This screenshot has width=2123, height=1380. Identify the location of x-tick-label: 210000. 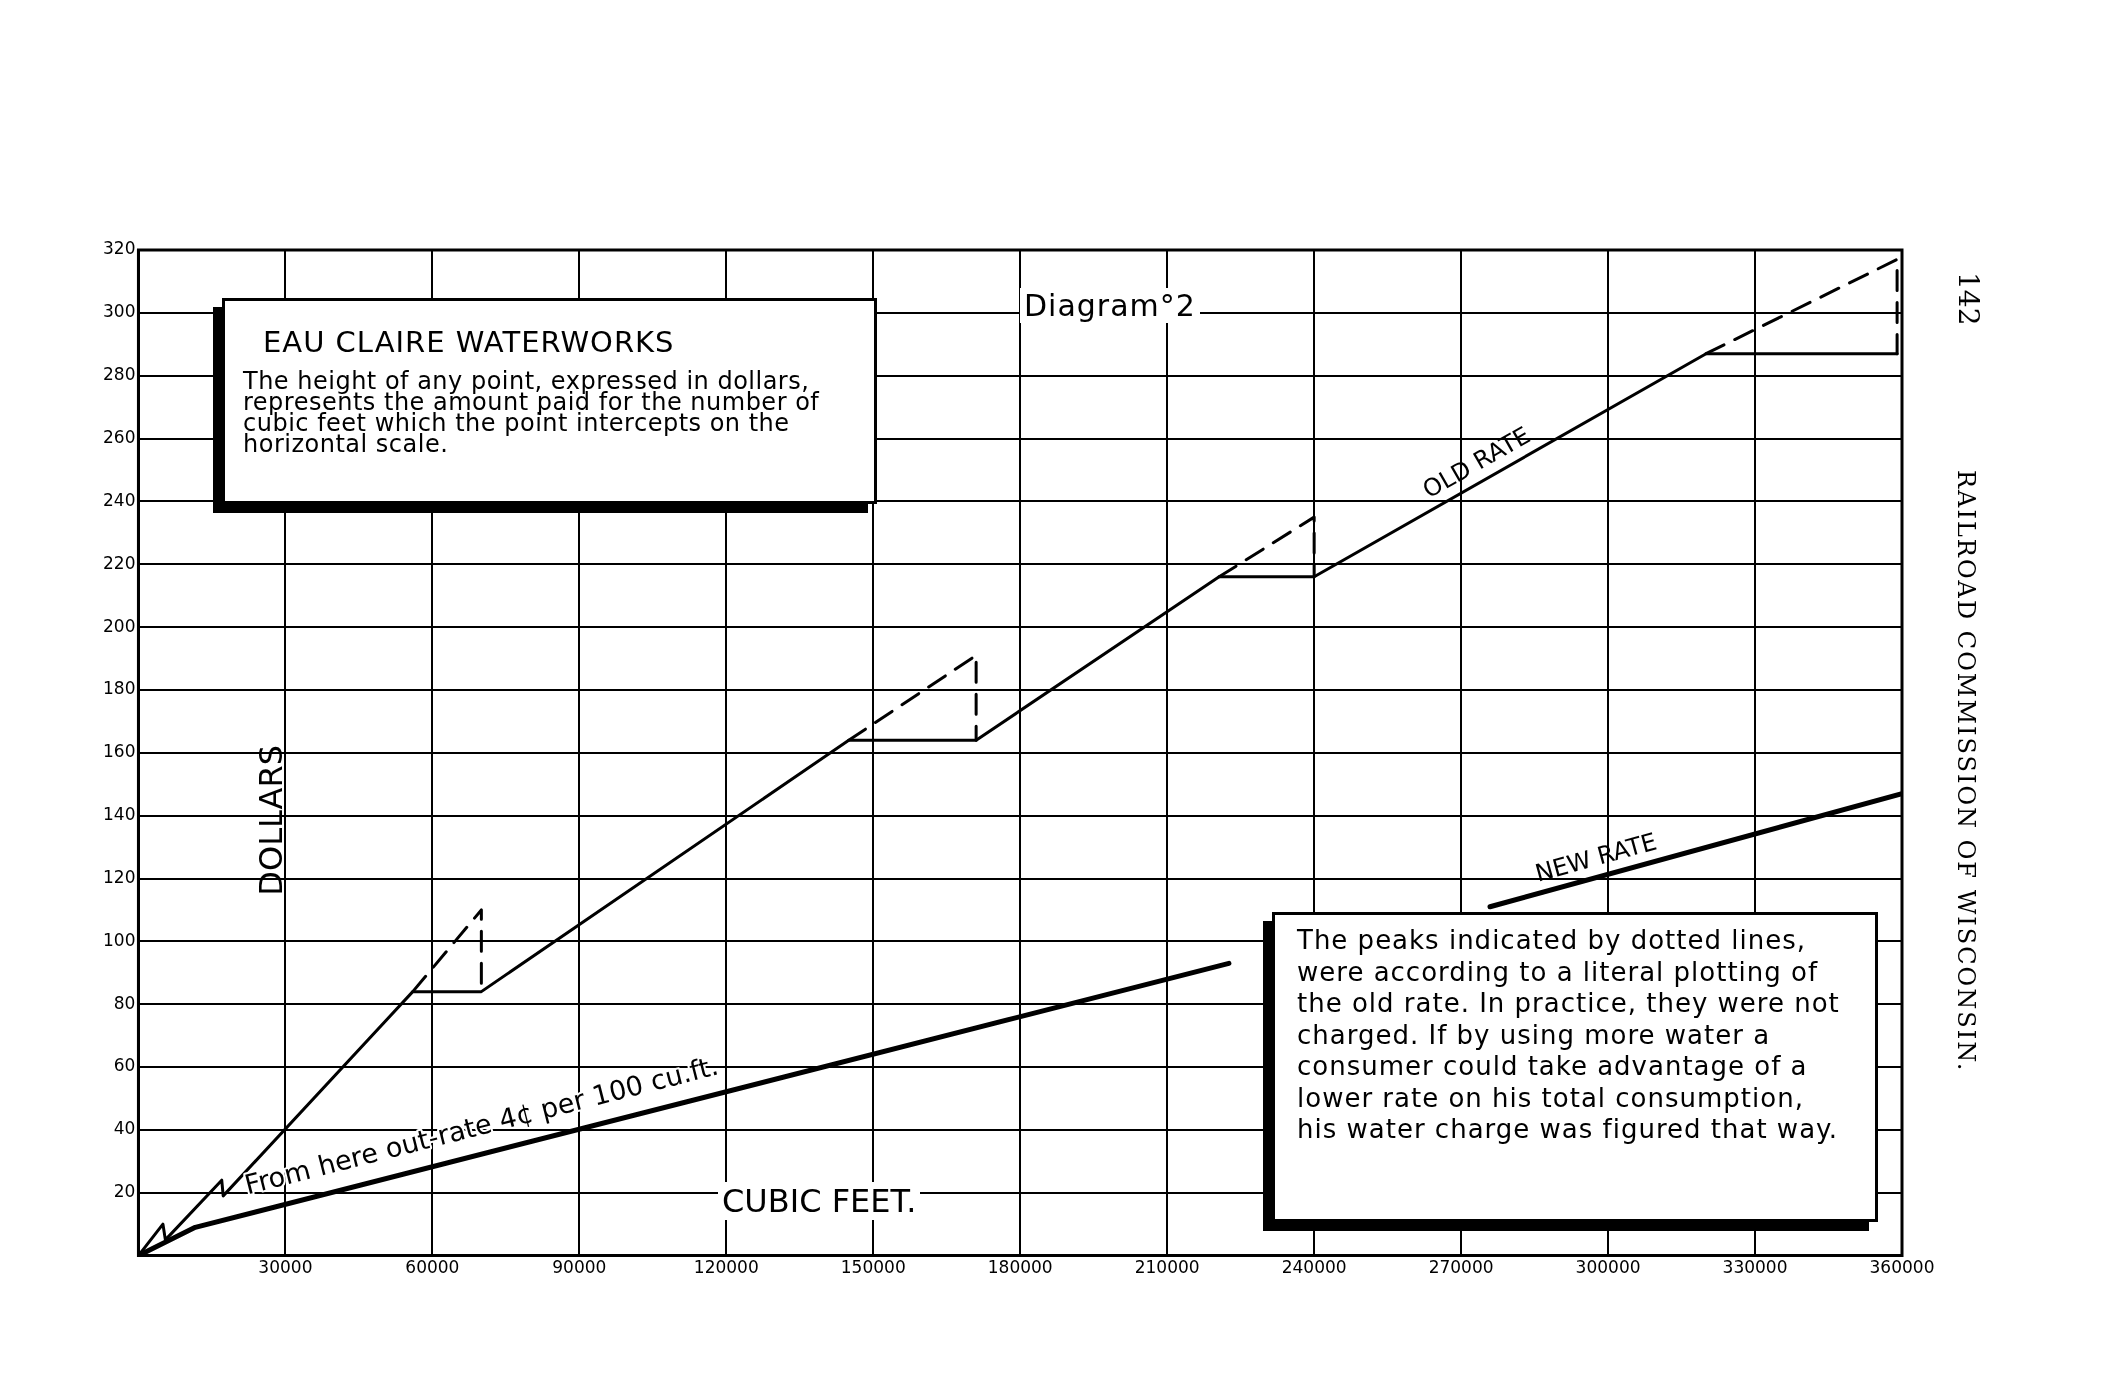
(1167, 1267).